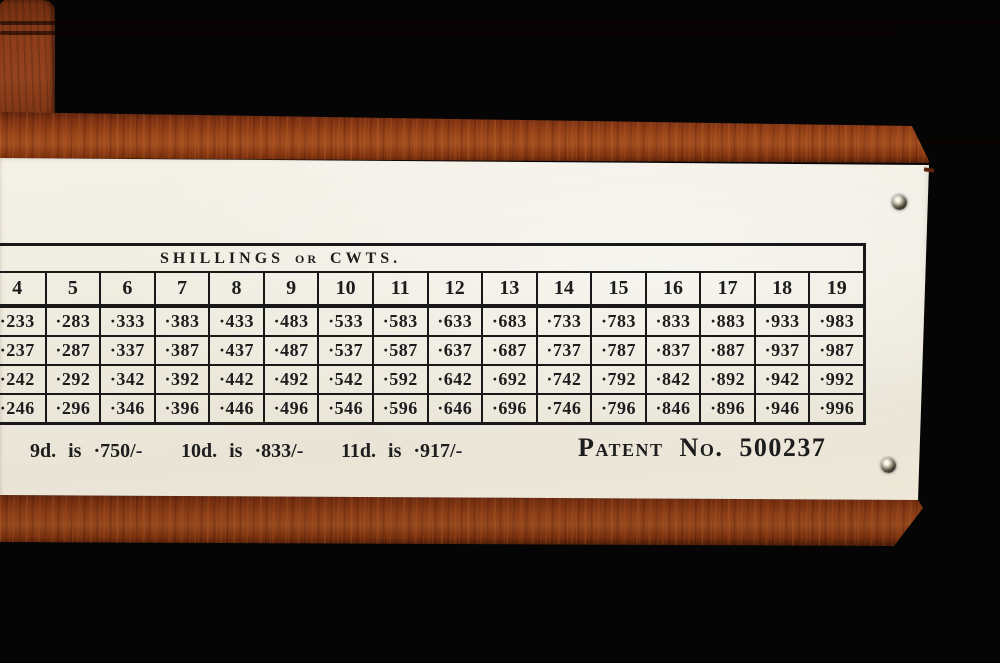 This screenshot has height=663, width=1000. Describe the element at coordinates (181, 288) in the screenshot. I see `column-header-cell: 7` at that location.